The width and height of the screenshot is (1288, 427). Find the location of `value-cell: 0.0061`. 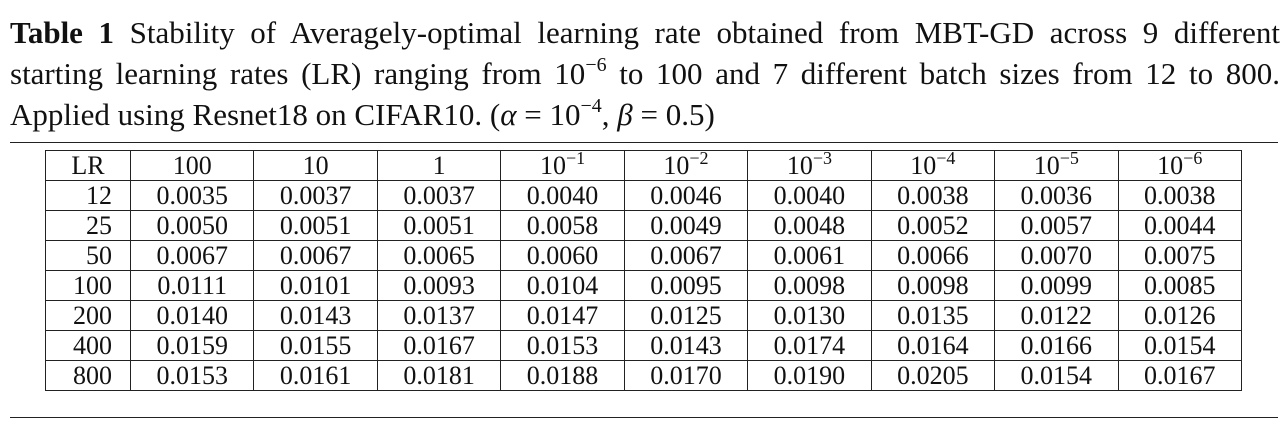

value-cell: 0.0061 is located at coordinates (809, 255).